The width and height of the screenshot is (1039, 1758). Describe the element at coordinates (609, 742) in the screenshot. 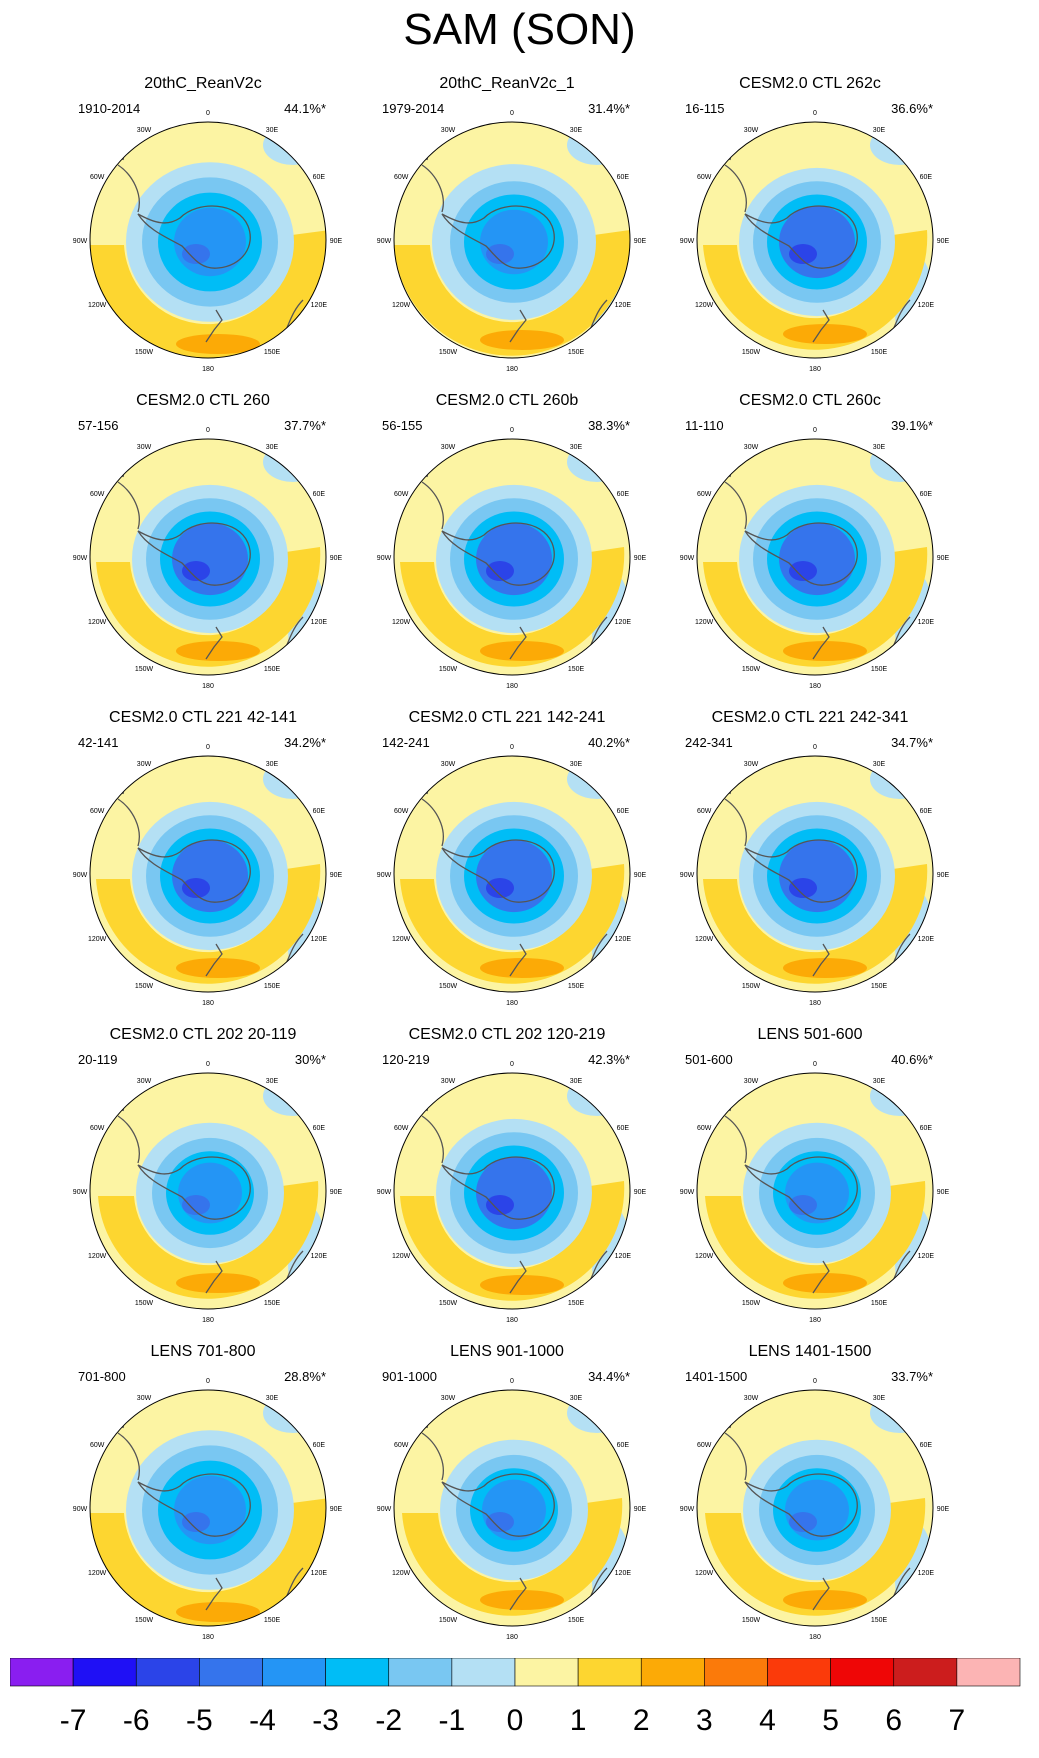

I see `panel-variance-percent: 40.2%*` at that location.